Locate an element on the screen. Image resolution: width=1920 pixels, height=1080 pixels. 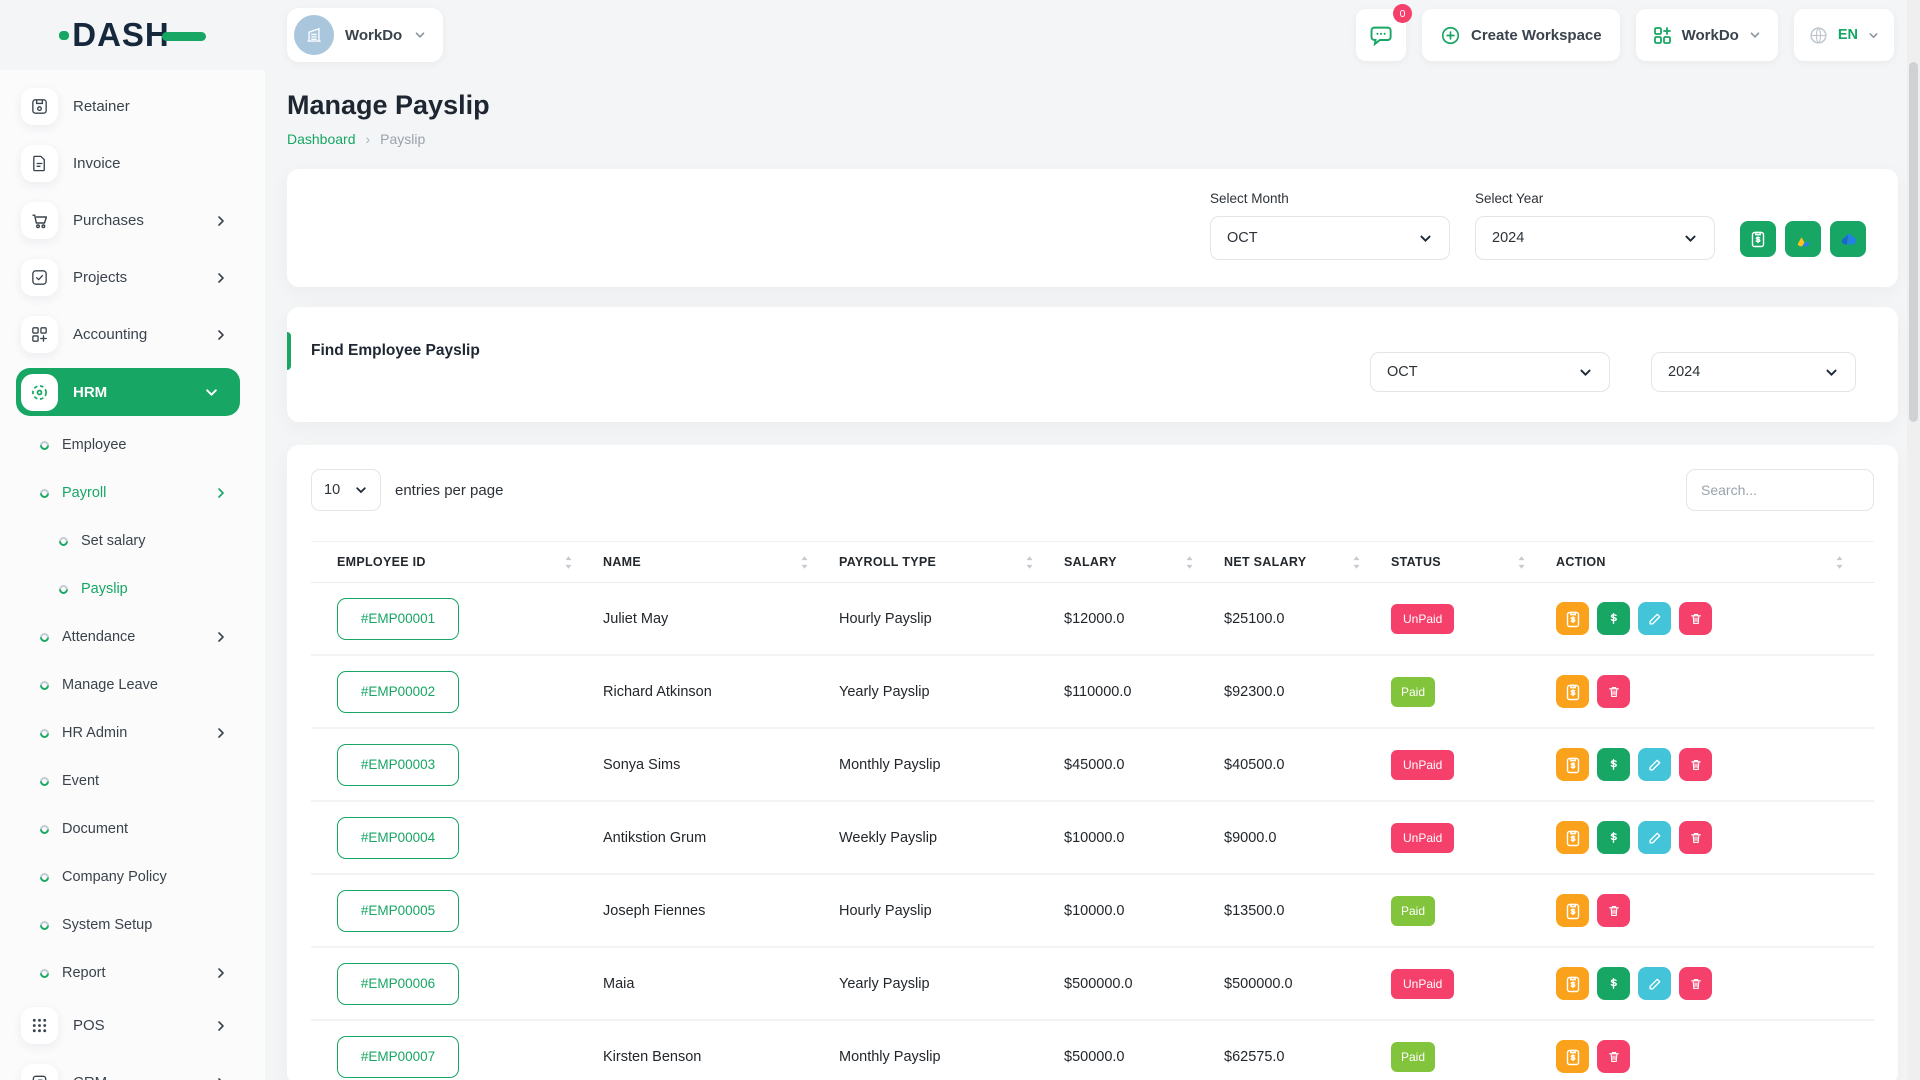
messages-button: 0 is located at coordinates (1383, 32).